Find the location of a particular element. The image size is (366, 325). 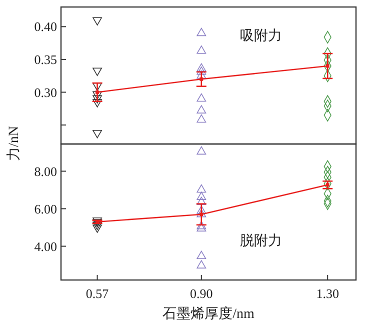

annotation: 脱附力 is located at coordinates (261, 241).